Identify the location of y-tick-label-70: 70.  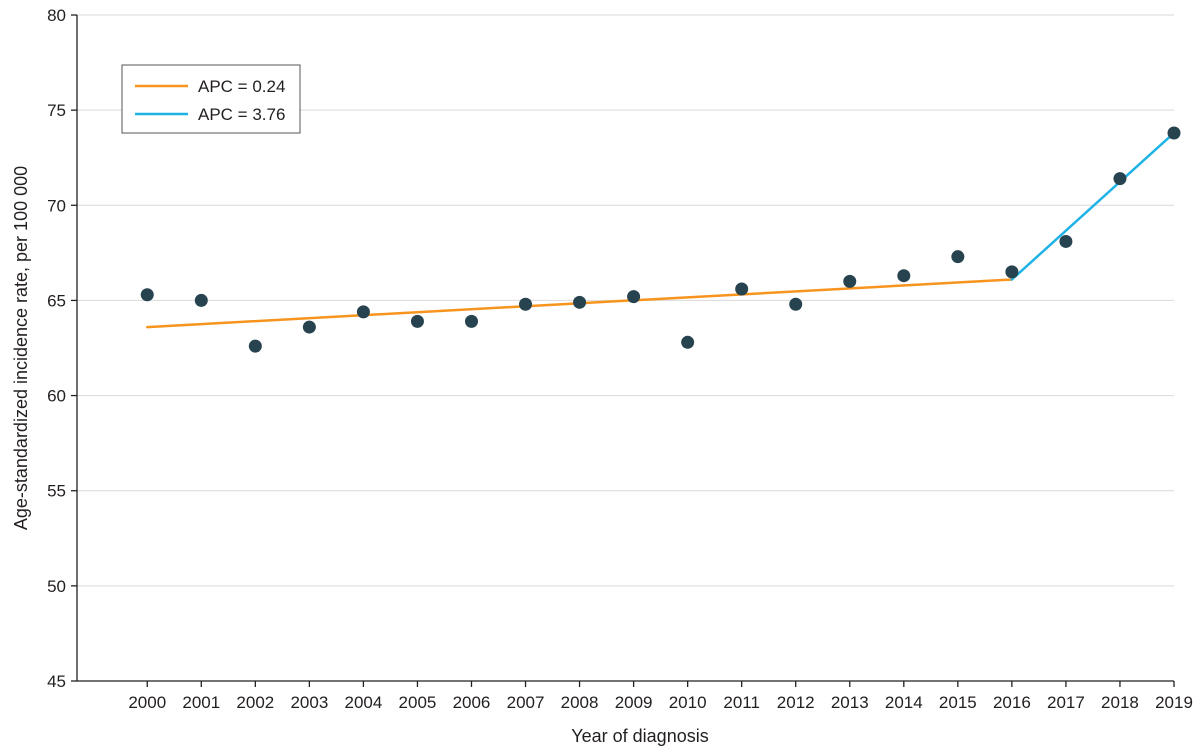
(56, 205).